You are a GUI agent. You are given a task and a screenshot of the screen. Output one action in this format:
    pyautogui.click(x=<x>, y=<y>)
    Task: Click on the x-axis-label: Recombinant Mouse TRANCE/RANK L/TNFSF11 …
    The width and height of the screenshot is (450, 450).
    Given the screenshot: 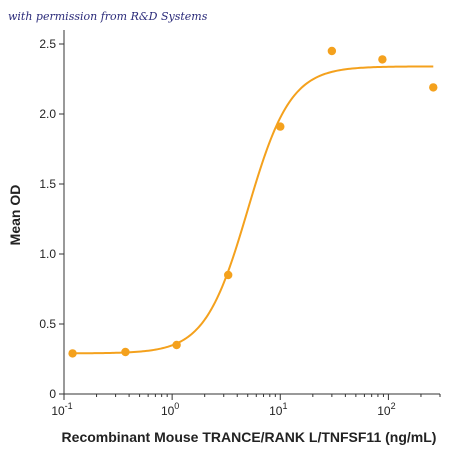 What is the action you would take?
    pyautogui.click(x=249, y=437)
    